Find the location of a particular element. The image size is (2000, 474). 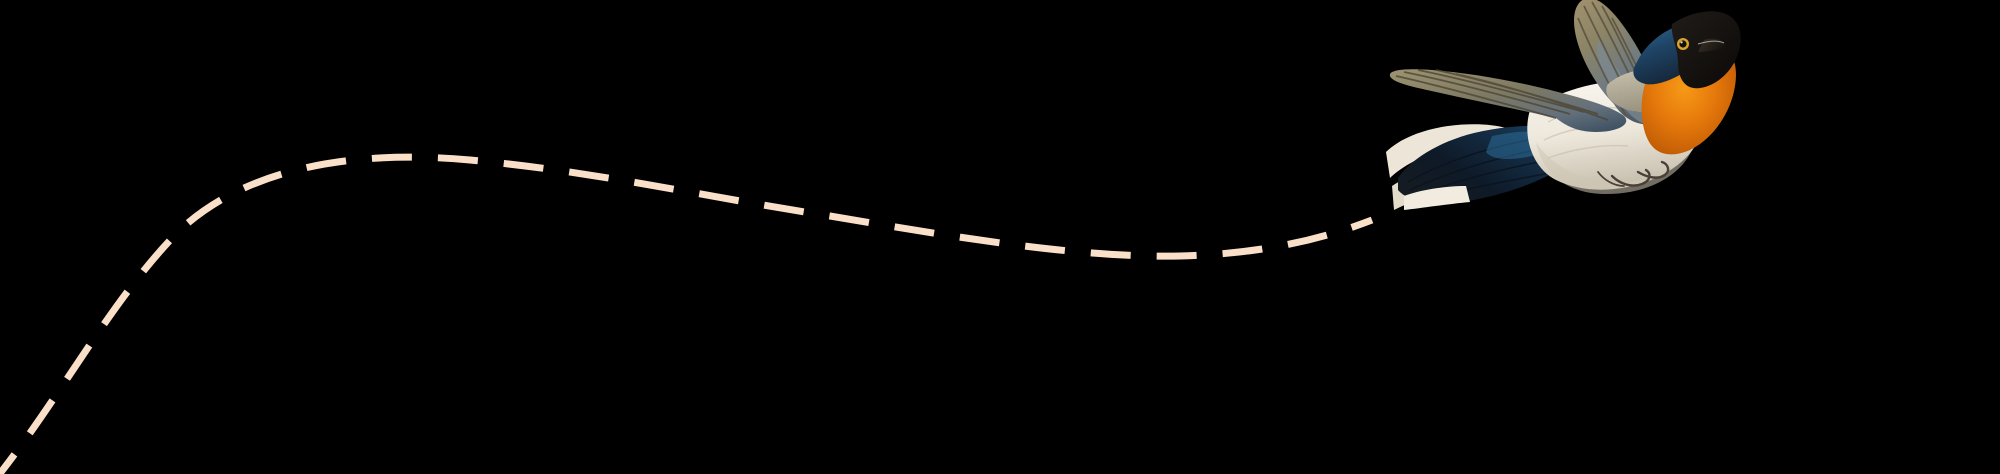

belly-shadow is located at coordinates (1614, 168).